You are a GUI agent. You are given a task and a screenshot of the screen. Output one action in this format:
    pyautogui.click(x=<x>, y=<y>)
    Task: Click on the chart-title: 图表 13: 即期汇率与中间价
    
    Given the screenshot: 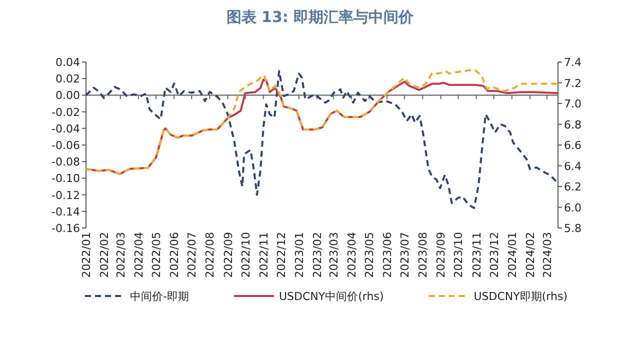 What is the action you would take?
    pyautogui.click(x=320, y=17)
    